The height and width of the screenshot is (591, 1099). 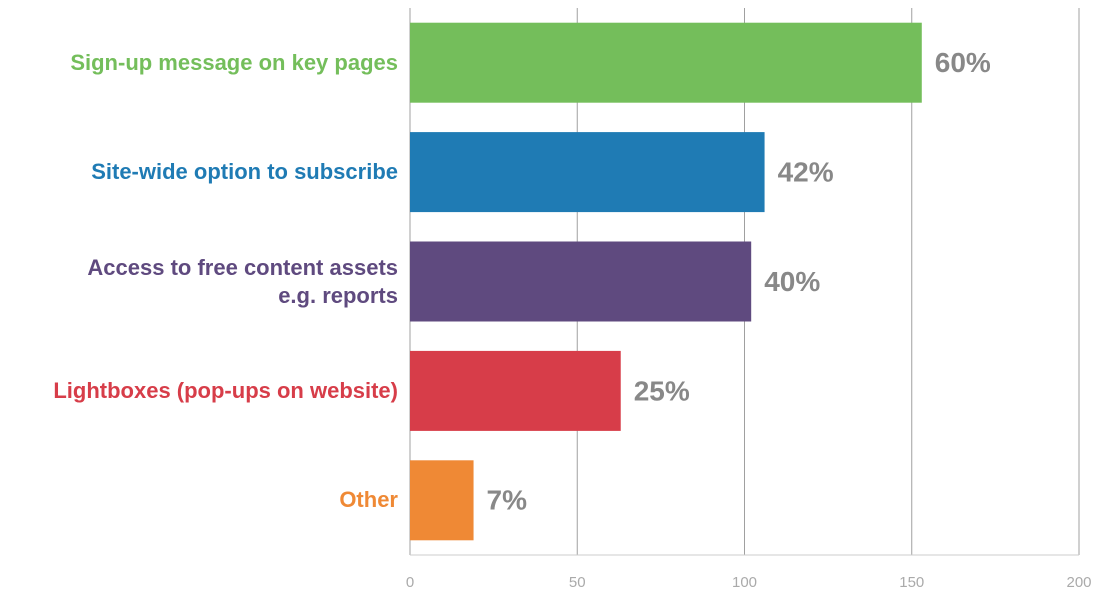 What do you see at coordinates (1078, 582) in the screenshot?
I see `x-tick-label: 200` at bounding box center [1078, 582].